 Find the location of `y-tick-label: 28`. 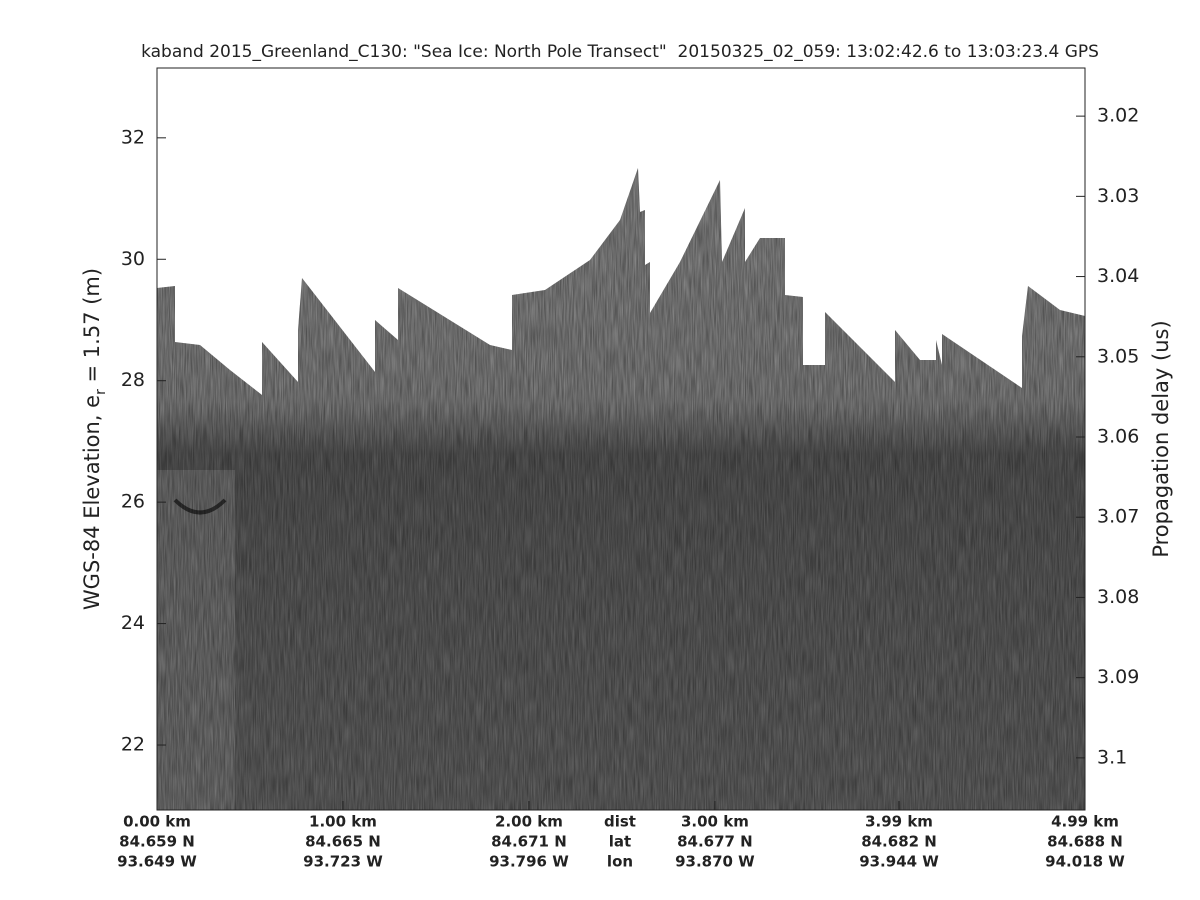

y-tick-label: 28 is located at coordinates (133, 380).